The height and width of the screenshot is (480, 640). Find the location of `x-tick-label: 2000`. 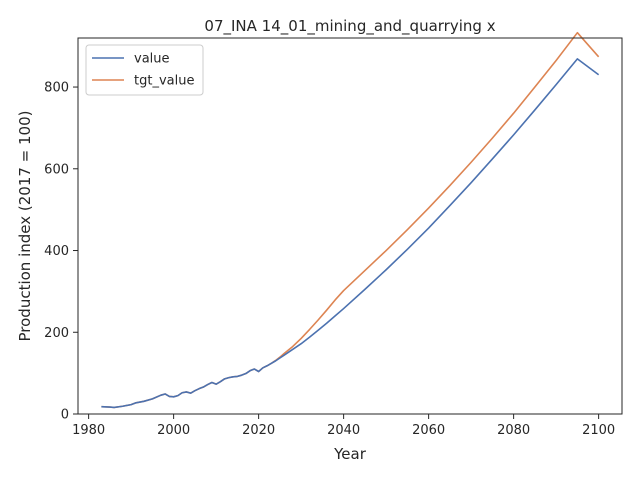

x-tick-label: 2000 is located at coordinates (173, 430).